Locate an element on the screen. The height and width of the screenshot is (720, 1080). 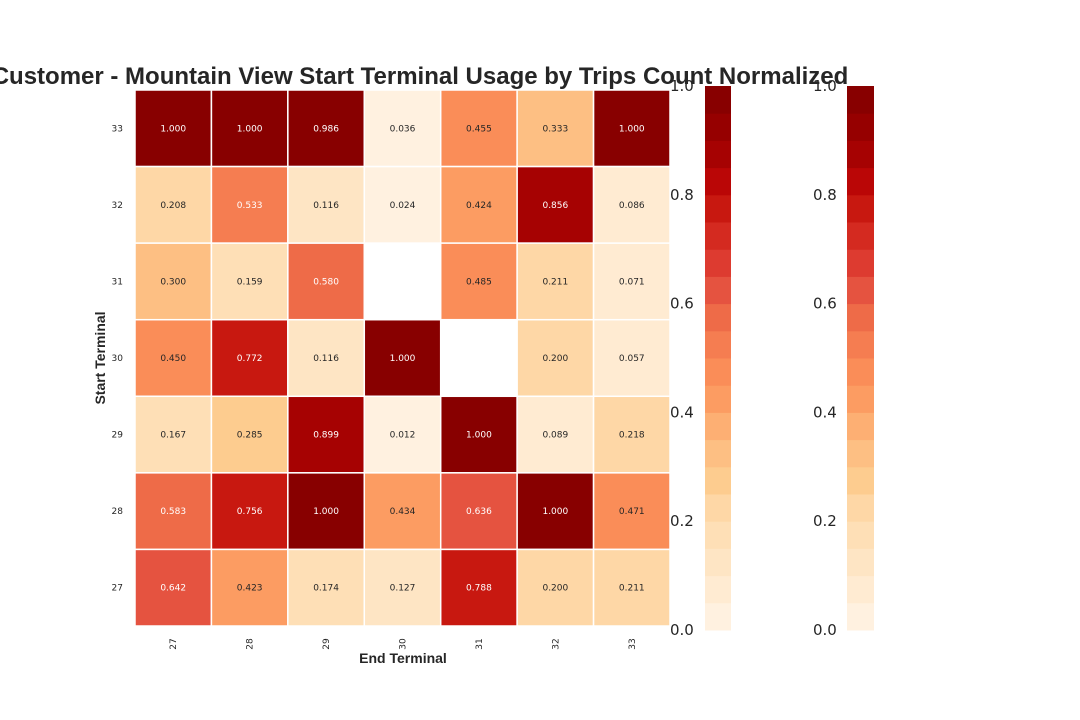
y-tick-label: 28 is located at coordinates (118, 512).